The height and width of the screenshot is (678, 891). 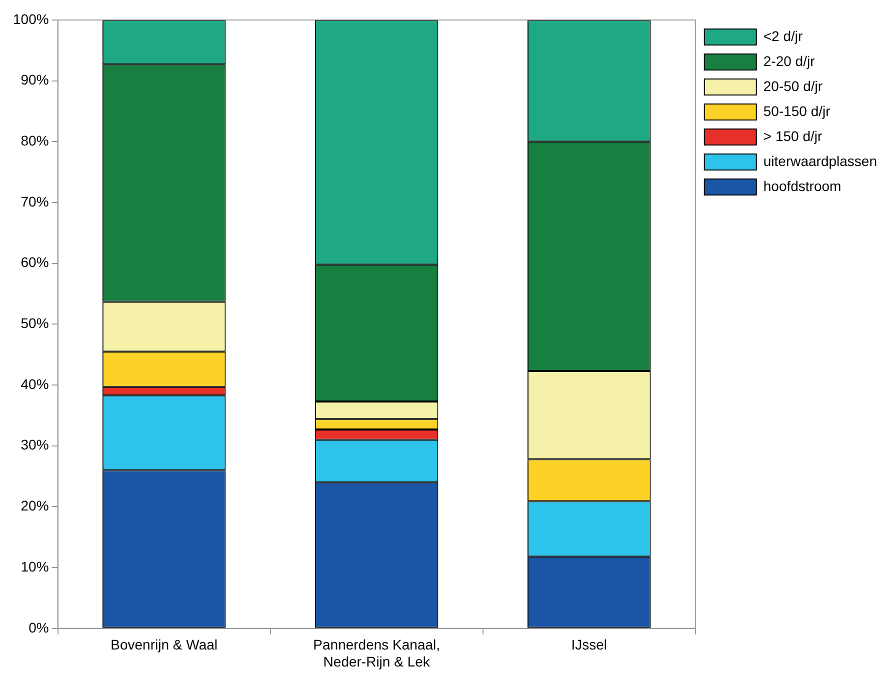 What do you see at coordinates (34, 323) in the screenshot?
I see `y-tick-label: 50%` at bounding box center [34, 323].